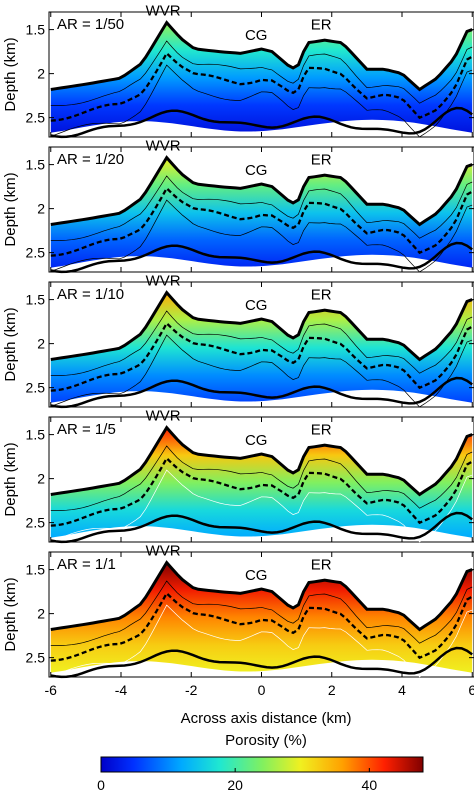 The image size is (474, 795). Describe the element at coordinates (121, 690) in the screenshot. I see `x-tick-label: -4` at that location.